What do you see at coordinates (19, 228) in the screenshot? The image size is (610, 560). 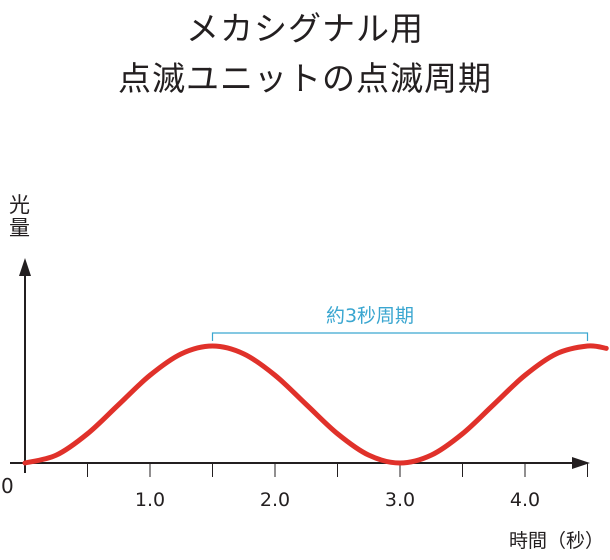 I see `y-axis-label-char-2: 量` at bounding box center [19, 228].